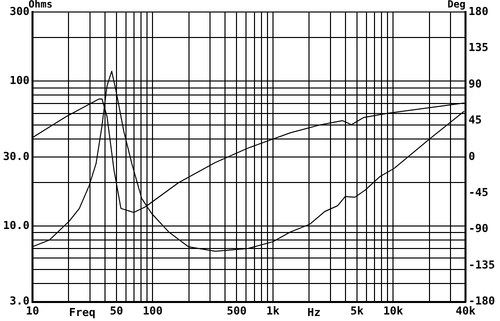 This screenshot has height=321, width=500. I want to click on y2-tick-label: -45, so click(478, 192).